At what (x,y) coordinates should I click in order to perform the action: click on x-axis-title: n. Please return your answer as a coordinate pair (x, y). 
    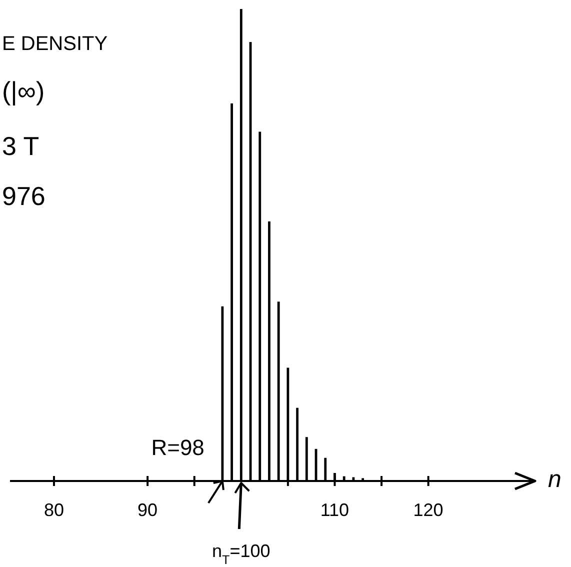
    Looking at the image, I should click on (555, 479).